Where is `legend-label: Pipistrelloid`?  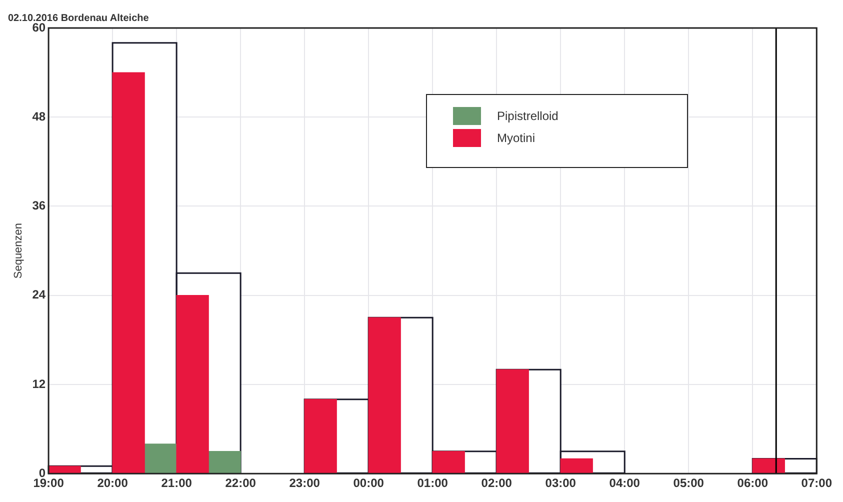 legend-label: Pipistrelloid is located at coordinates (527, 116).